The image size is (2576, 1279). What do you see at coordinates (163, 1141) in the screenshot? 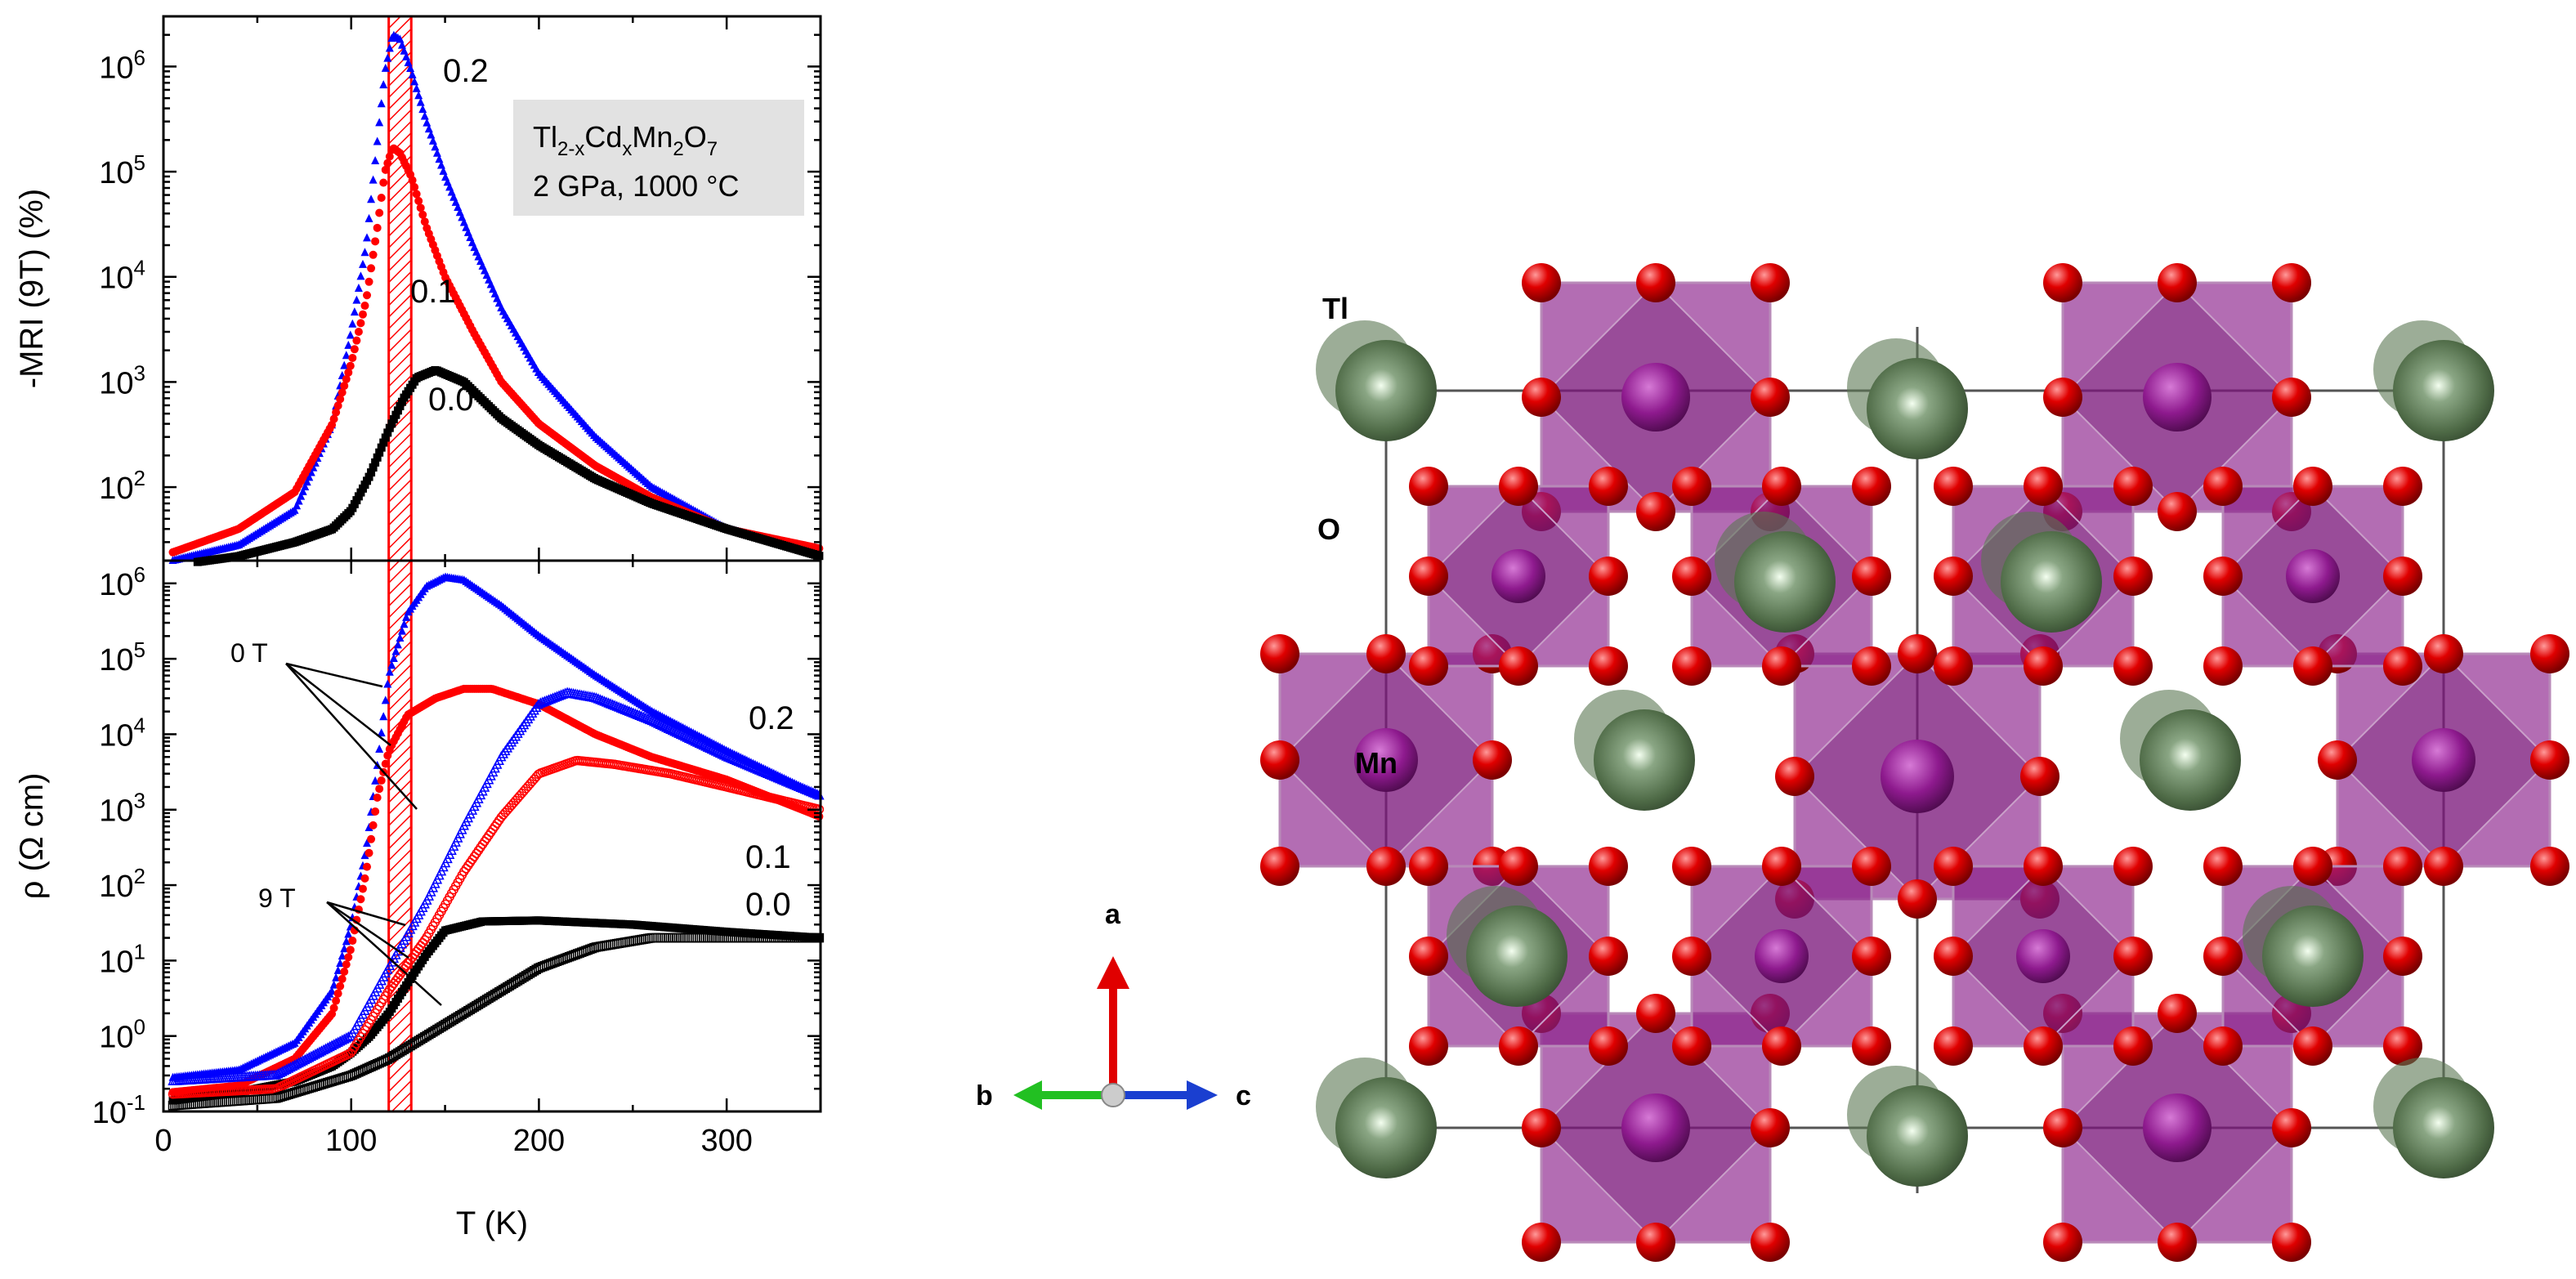
I see `x-tick-label: 0` at bounding box center [163, 1141].